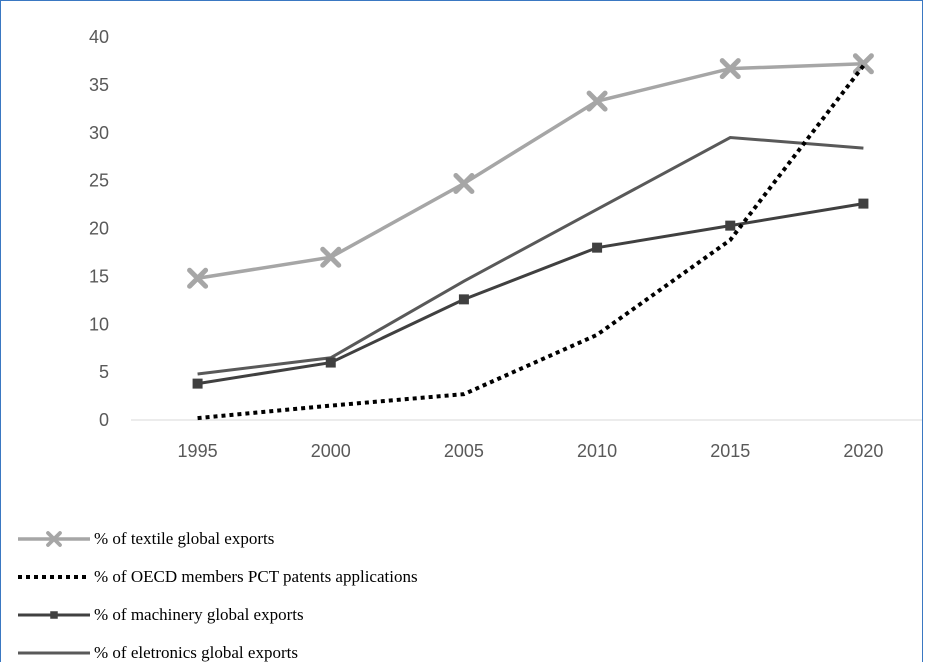 This screenshot has width=925, height=672. Describe the element at coordinates (597, 451) in the screenshot. I see `x-tick-label: 2010` at that location.